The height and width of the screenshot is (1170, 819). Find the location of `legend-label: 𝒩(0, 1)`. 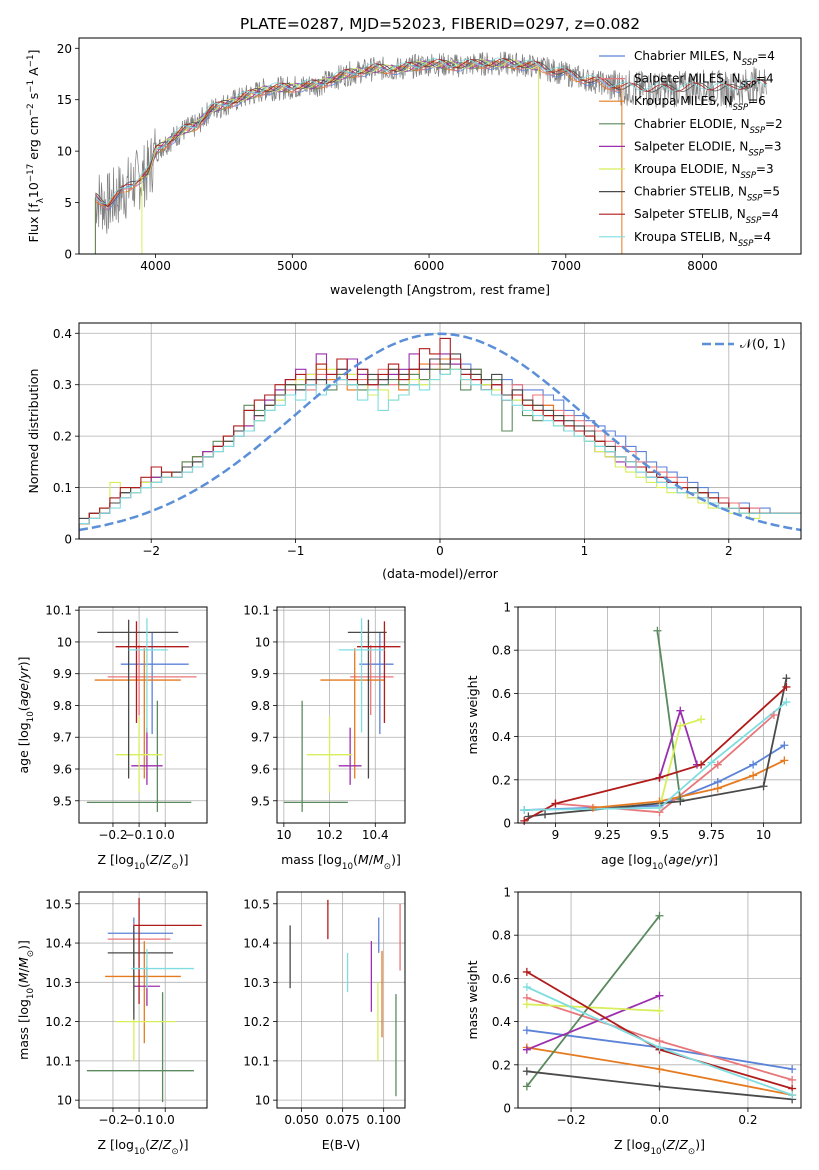

legend-label: 𝒩(0, 1) is located at coordinates (763, 343).